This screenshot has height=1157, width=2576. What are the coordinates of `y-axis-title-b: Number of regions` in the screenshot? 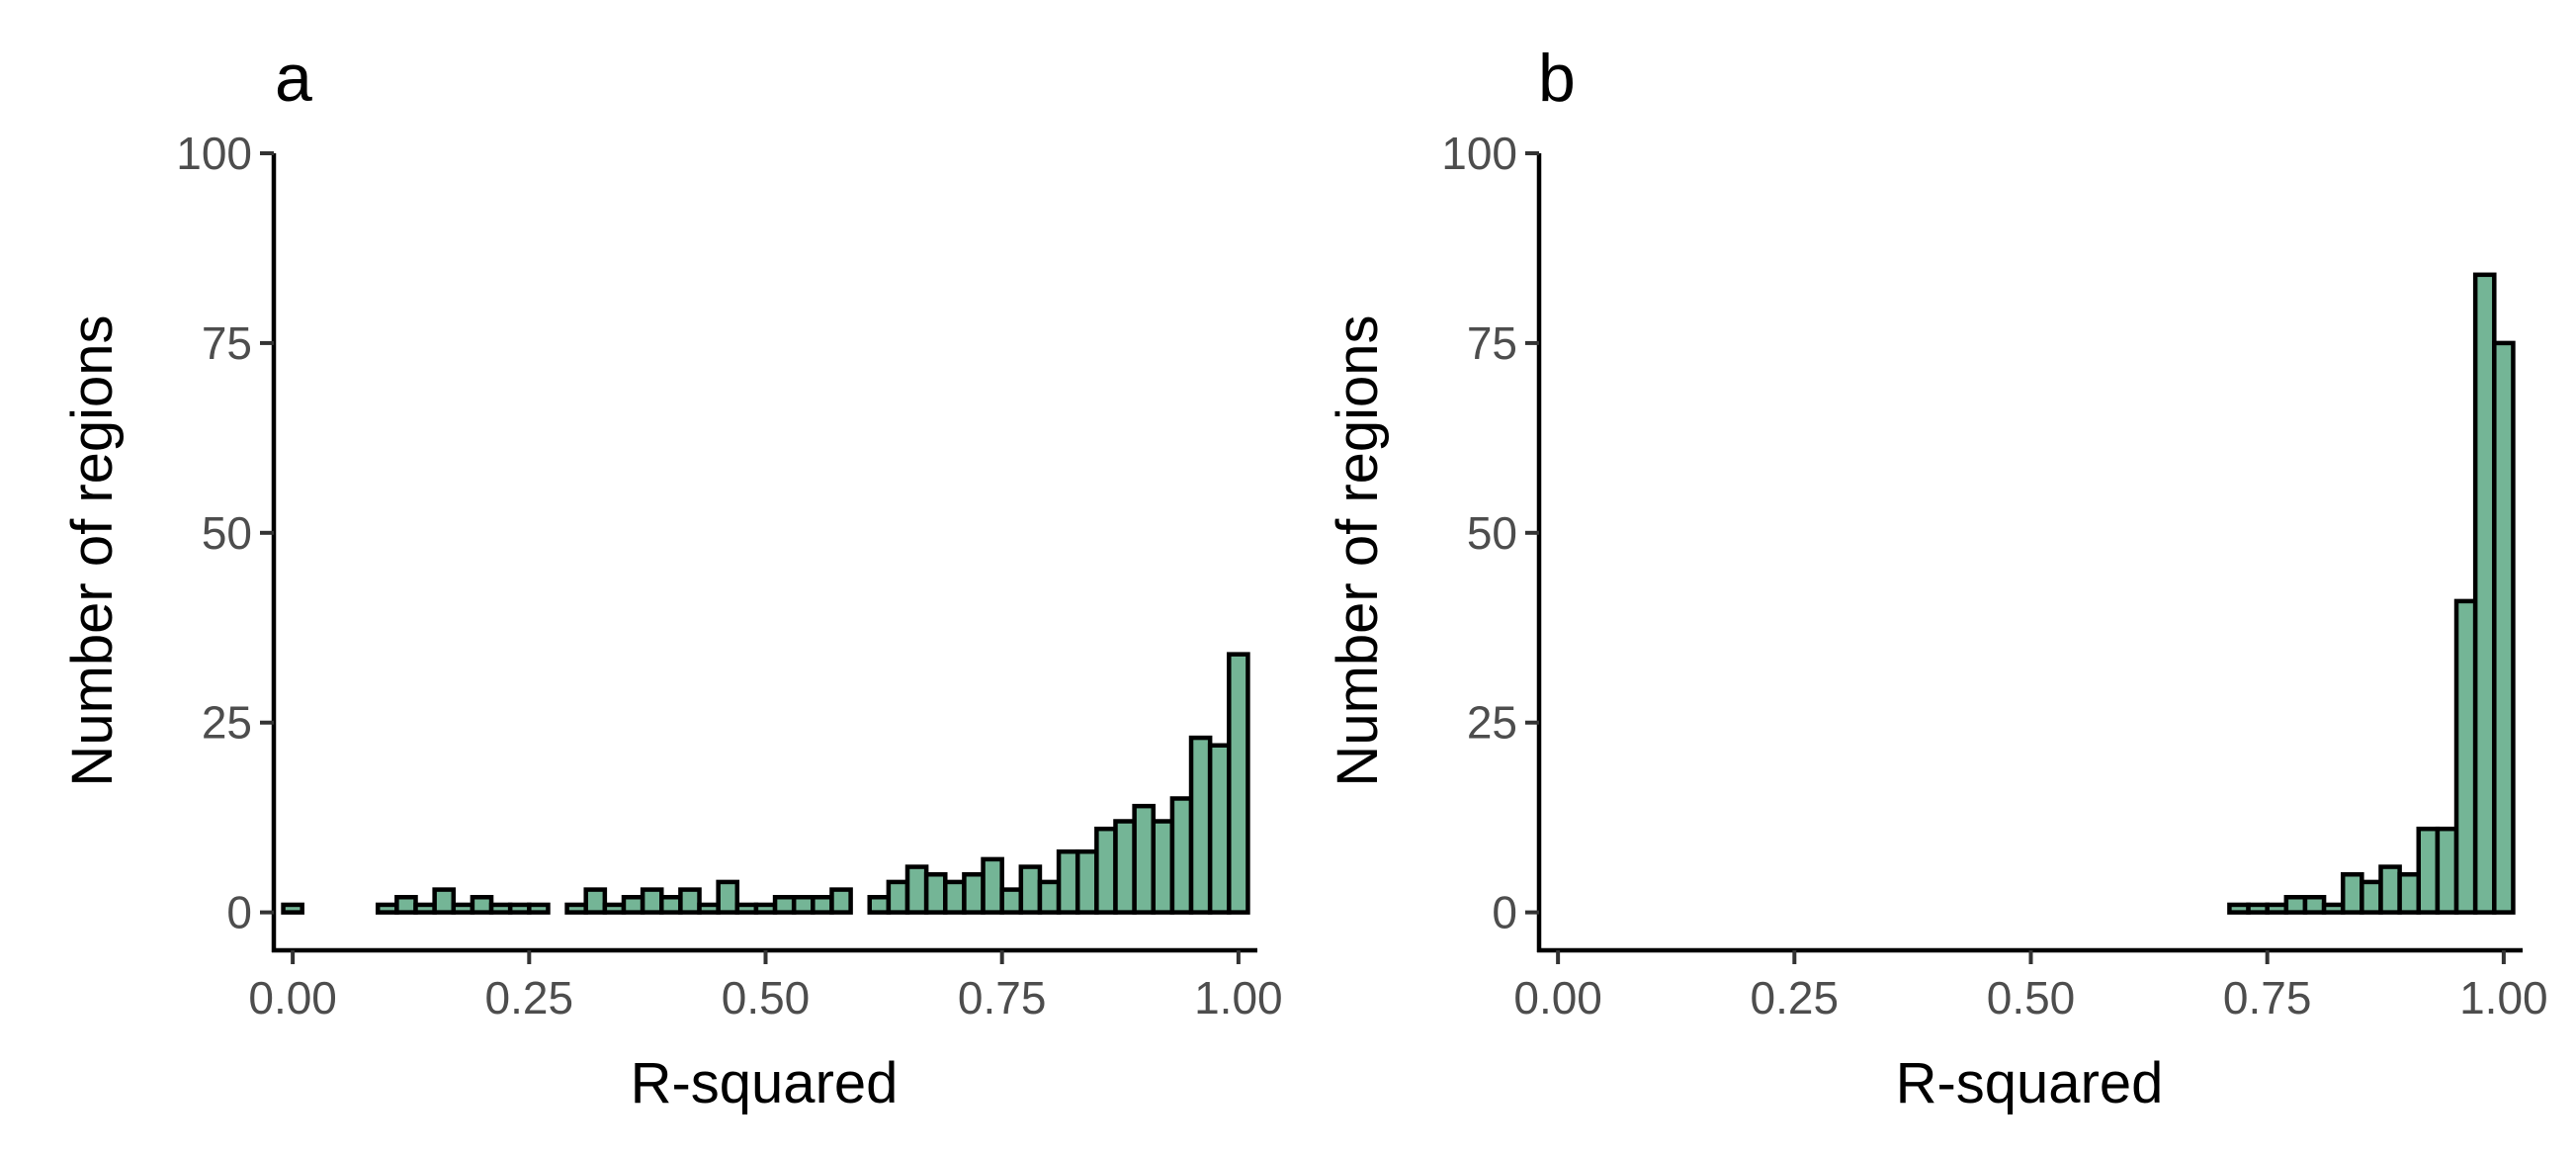 It's located at (1358, 550).